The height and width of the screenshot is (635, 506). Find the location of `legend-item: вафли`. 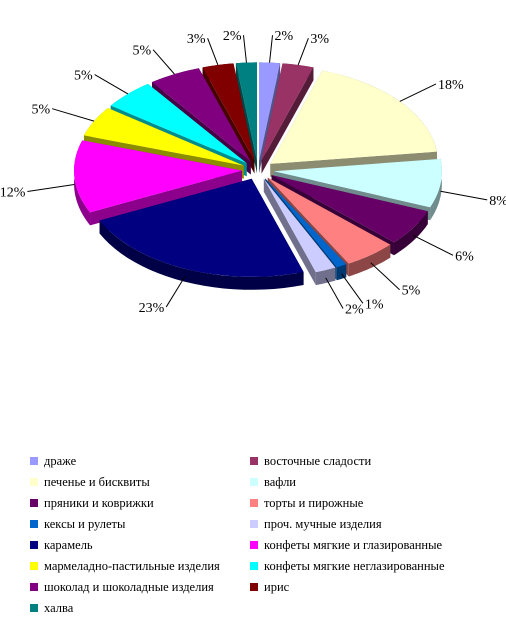

legend-item: вафли is located at coordinates (273, 482).